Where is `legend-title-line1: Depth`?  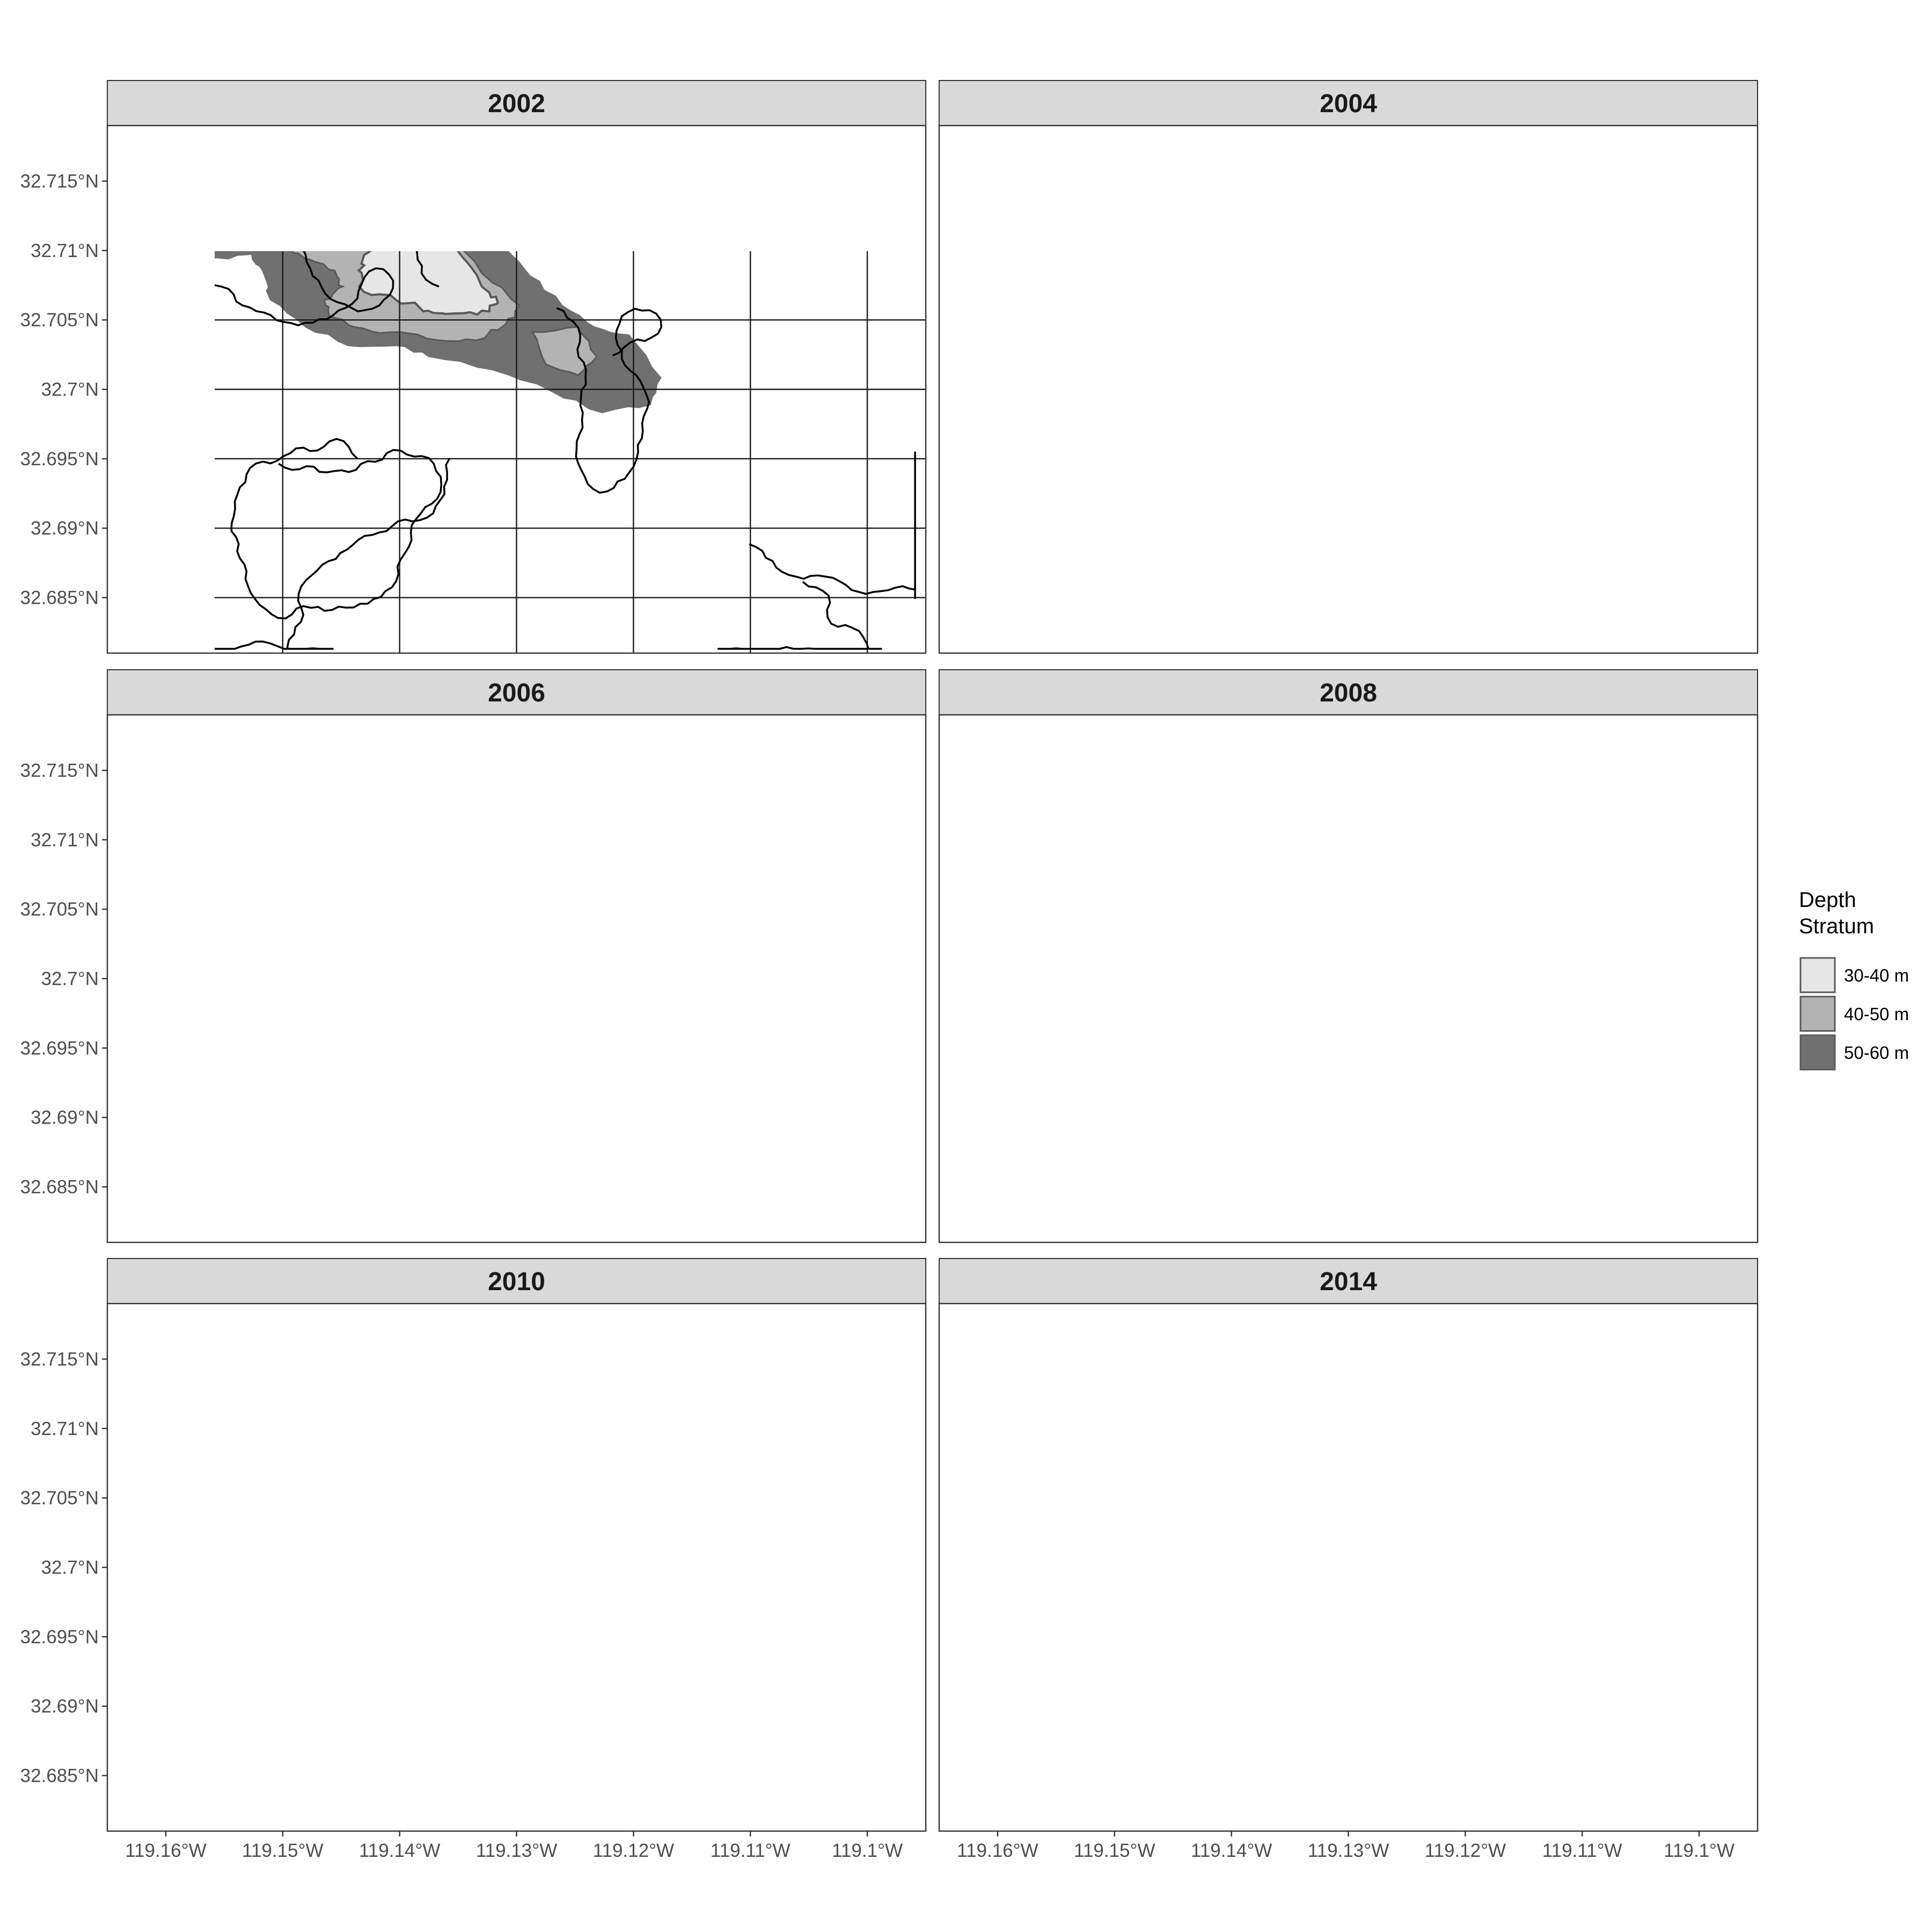
legend-title-line1: Depth is located at coordinates (1827, 900).